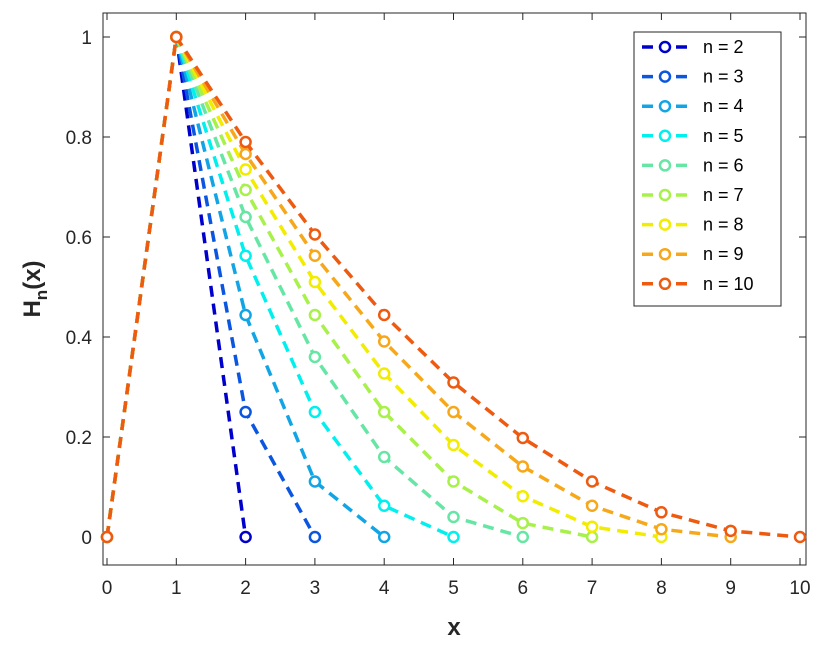 The width and height of the screenshot is (831, 646). What do you see at coordinates (523, 588) in the screenshot?
I see `x-tick-label: 6` at bounding box center [523, 588].